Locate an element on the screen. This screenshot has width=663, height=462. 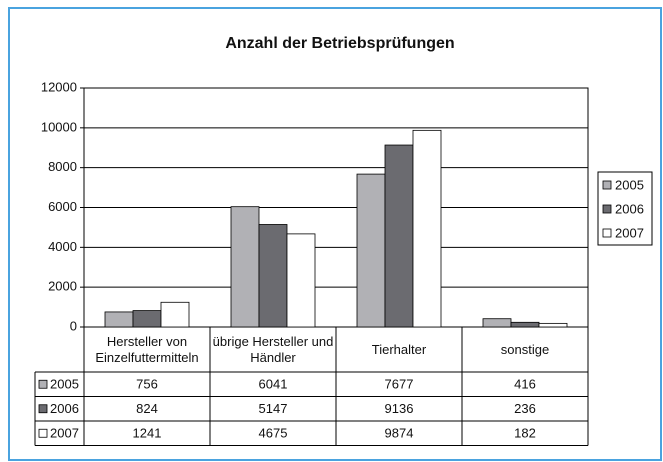
y-tick-label: 4000 is located at coordinates (62, 246).